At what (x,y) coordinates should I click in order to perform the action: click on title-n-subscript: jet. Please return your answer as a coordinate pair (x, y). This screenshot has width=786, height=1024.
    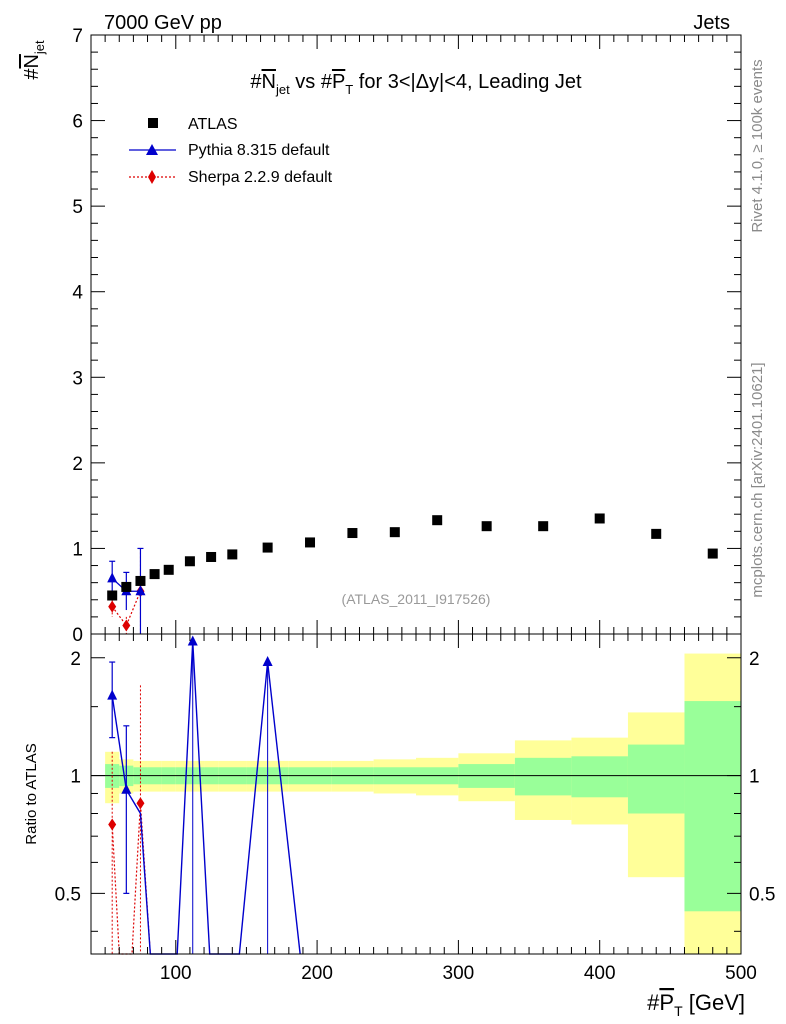
    Looking at the image, I should click on (282, 89).